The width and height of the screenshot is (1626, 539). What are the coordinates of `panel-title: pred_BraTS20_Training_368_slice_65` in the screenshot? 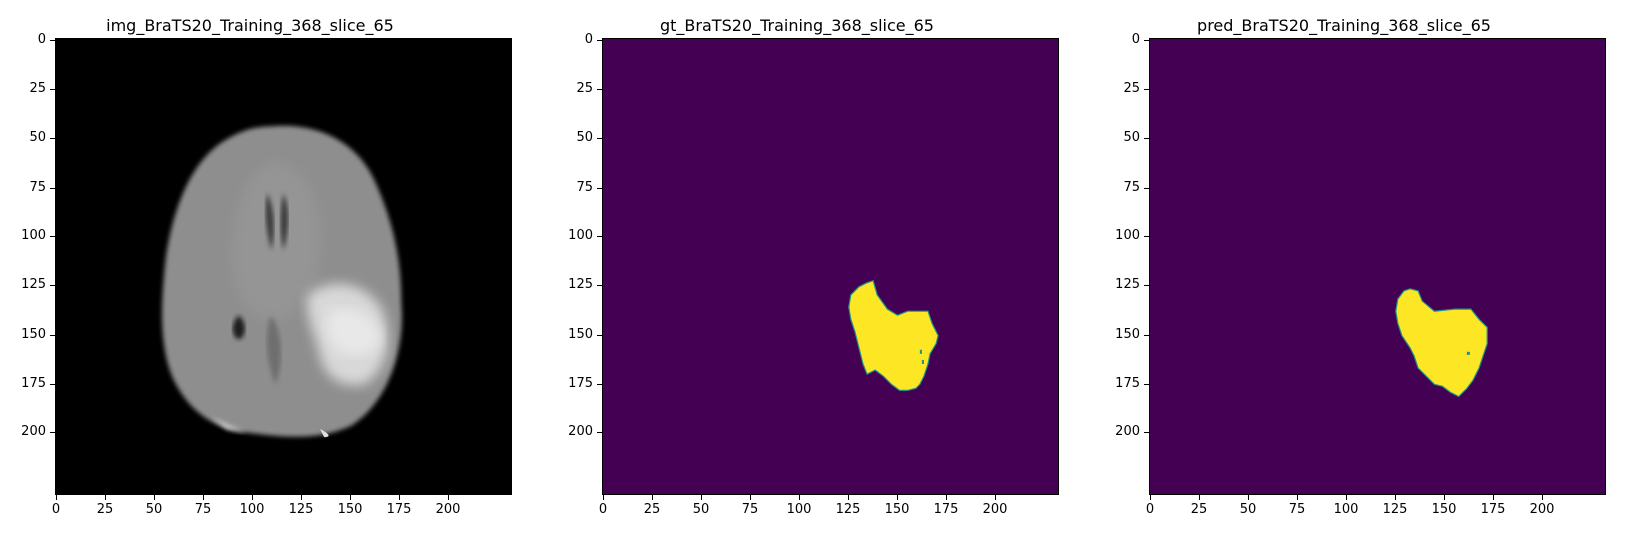 It's located at (1344, 25).